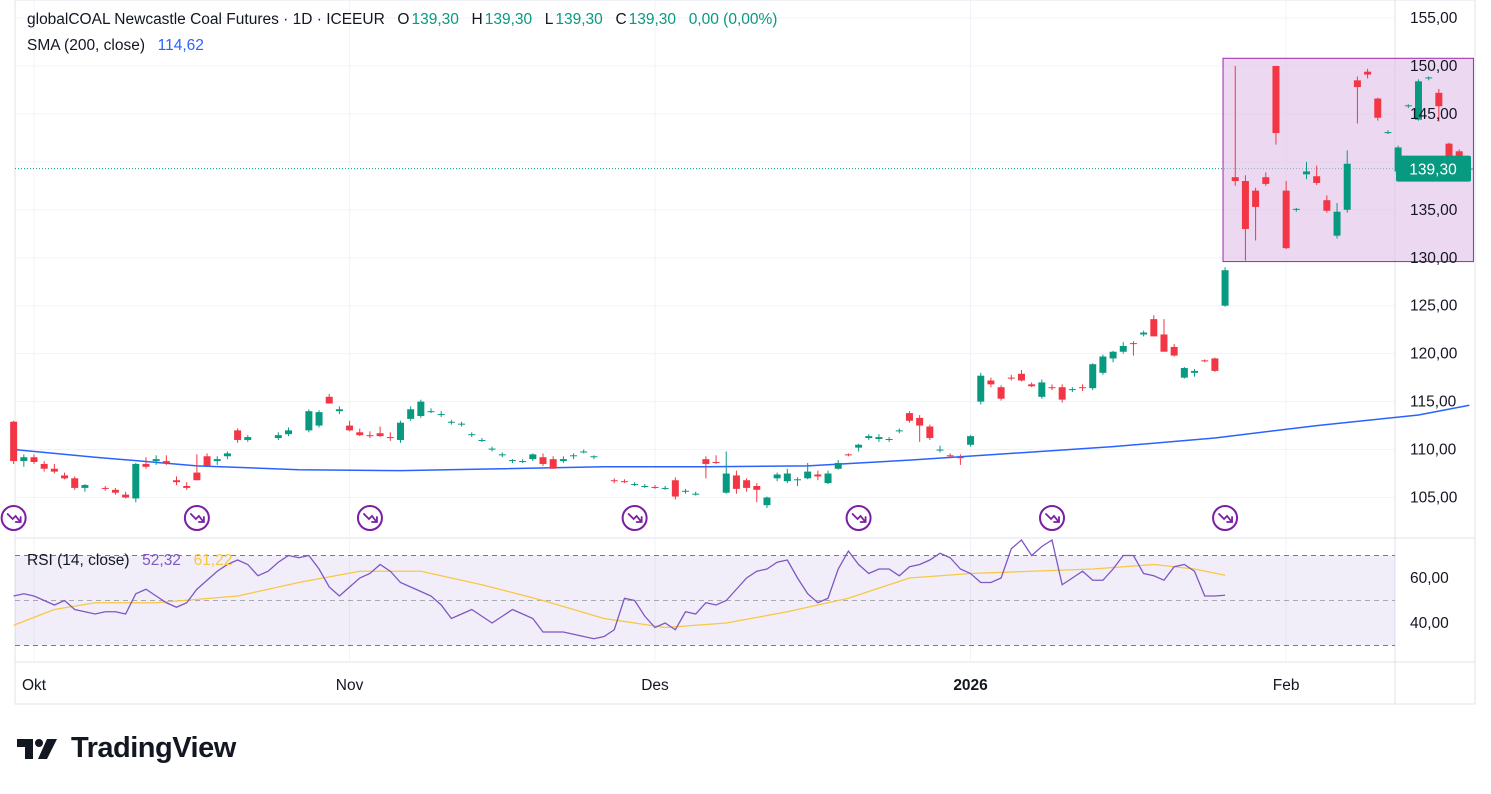 The height and width of the screenshot is (794, 1491). I want to click on tradingview-logo: TradingView, so click(126, 748).